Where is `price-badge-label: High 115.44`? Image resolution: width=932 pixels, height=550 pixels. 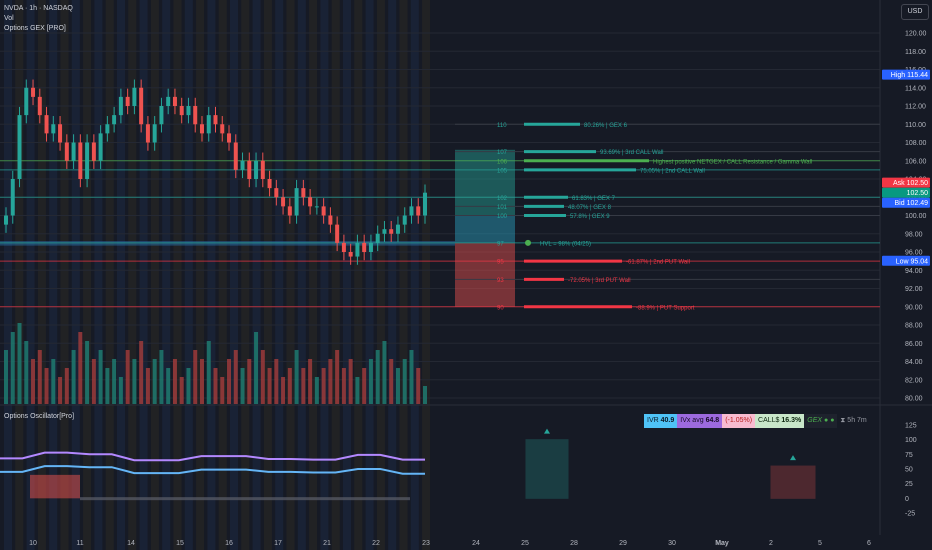 price-badge-label: High 115.44 is located at coordinates (909, 75).